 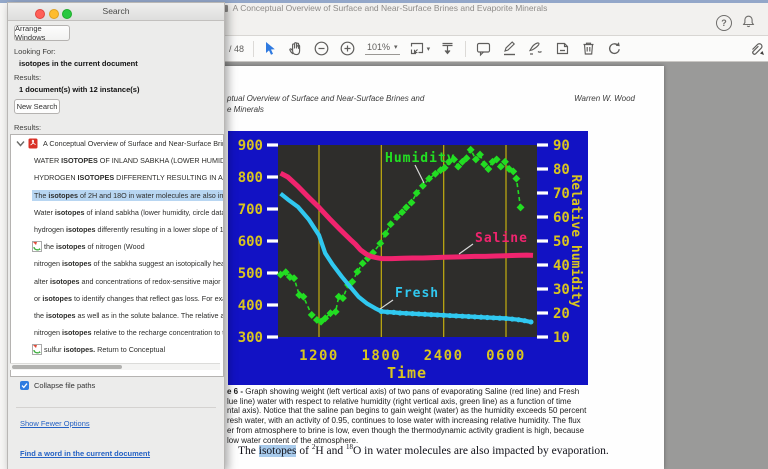 I want to click on pdf-file-icon, so click(x=33, y=143).